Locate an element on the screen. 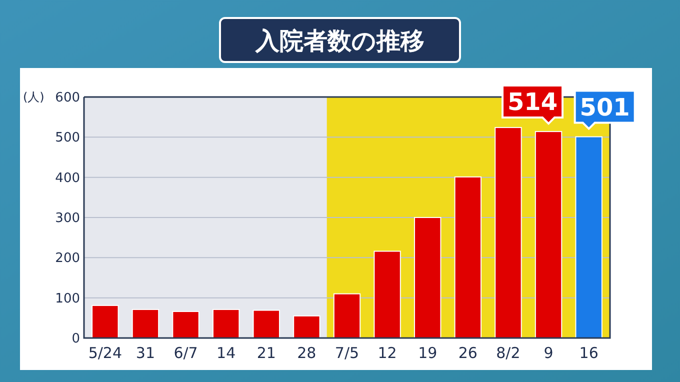  x-tick-label: 14 is located at coordinates (226, 353).